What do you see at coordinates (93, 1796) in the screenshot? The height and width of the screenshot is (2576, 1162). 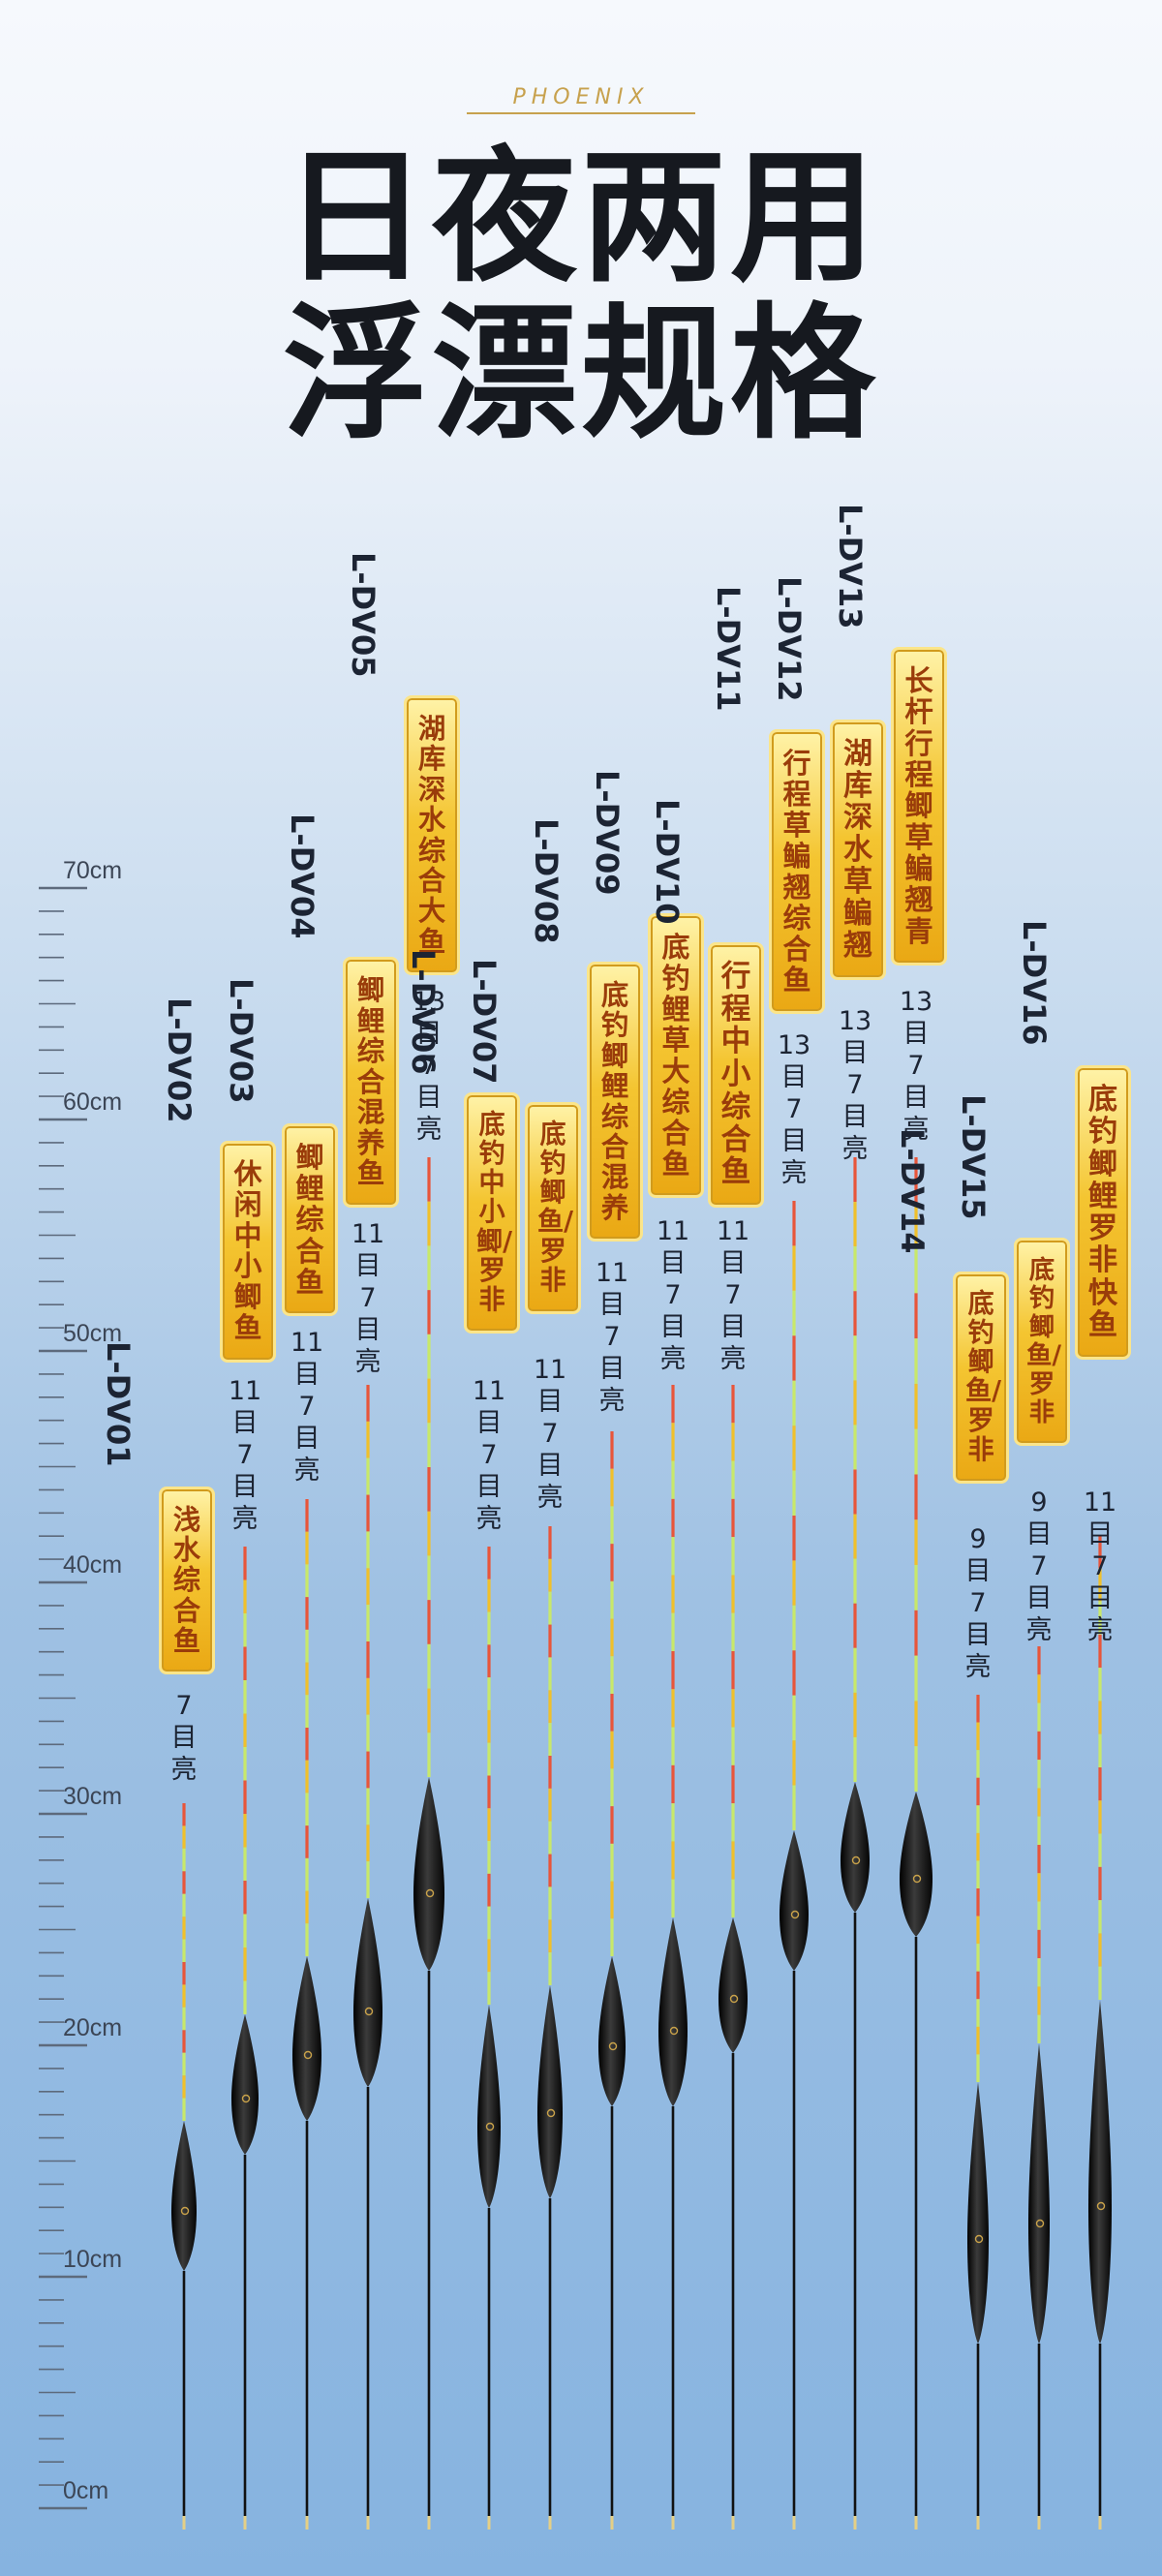 I see `ruler-label: 30cm` at bounding box center [93, 1796].